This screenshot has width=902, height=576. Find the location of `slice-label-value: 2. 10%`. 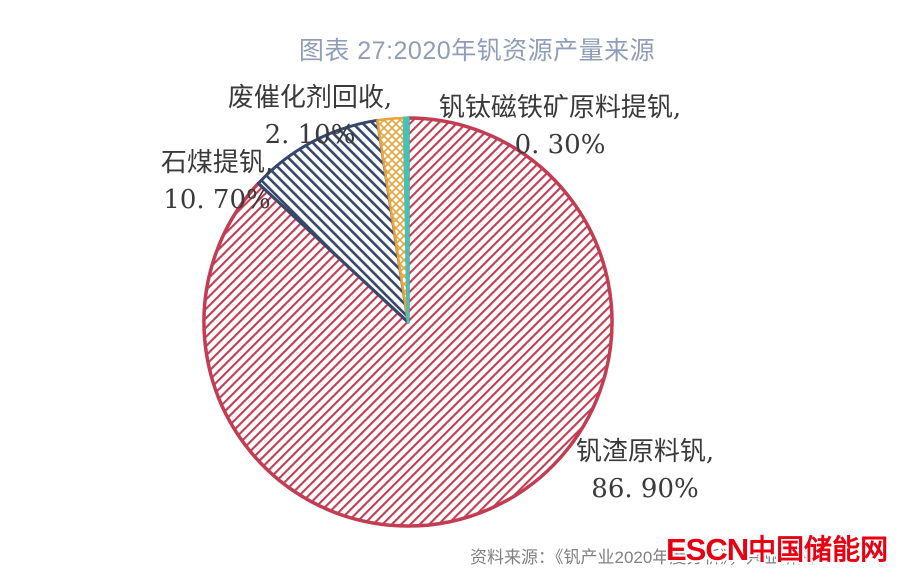

slice-label-value: 2. 10% is located at coordinates (310, 135).